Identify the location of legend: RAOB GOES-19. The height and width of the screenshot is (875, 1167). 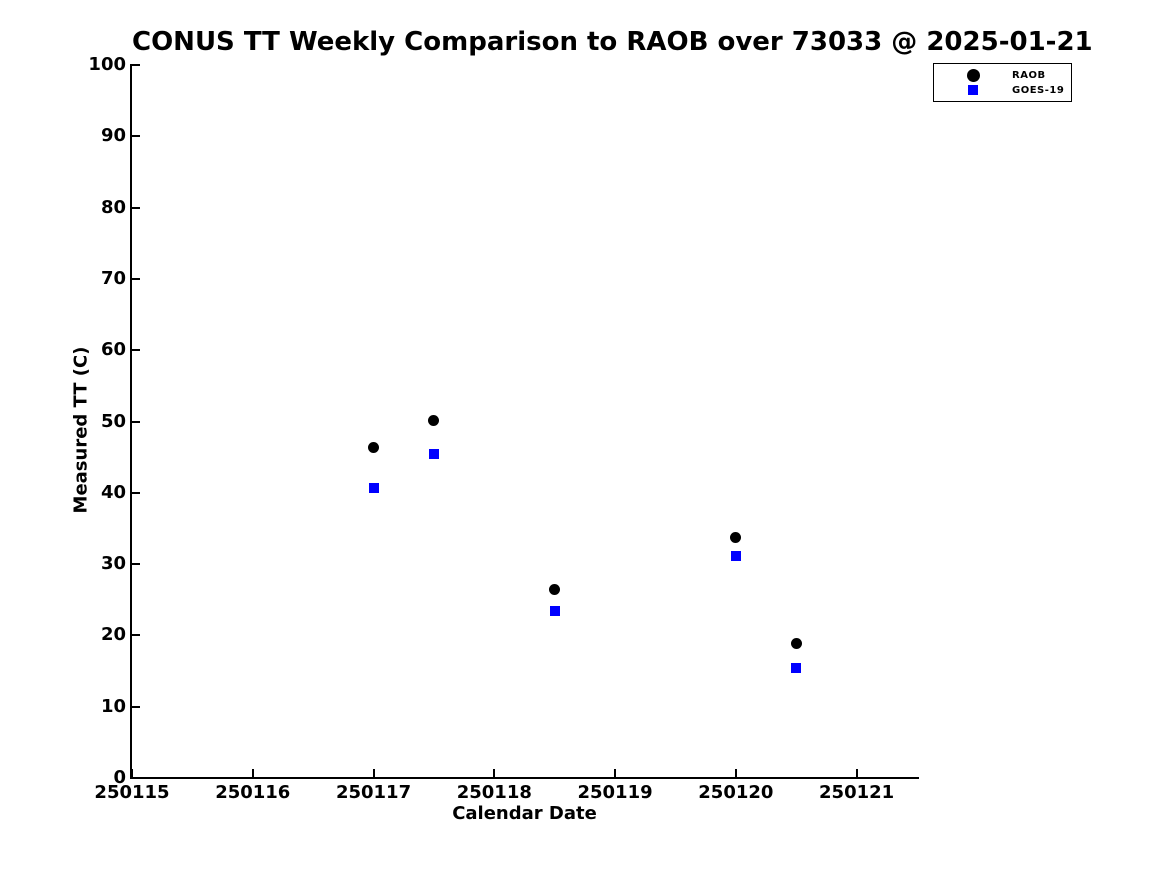
(1002, 82).